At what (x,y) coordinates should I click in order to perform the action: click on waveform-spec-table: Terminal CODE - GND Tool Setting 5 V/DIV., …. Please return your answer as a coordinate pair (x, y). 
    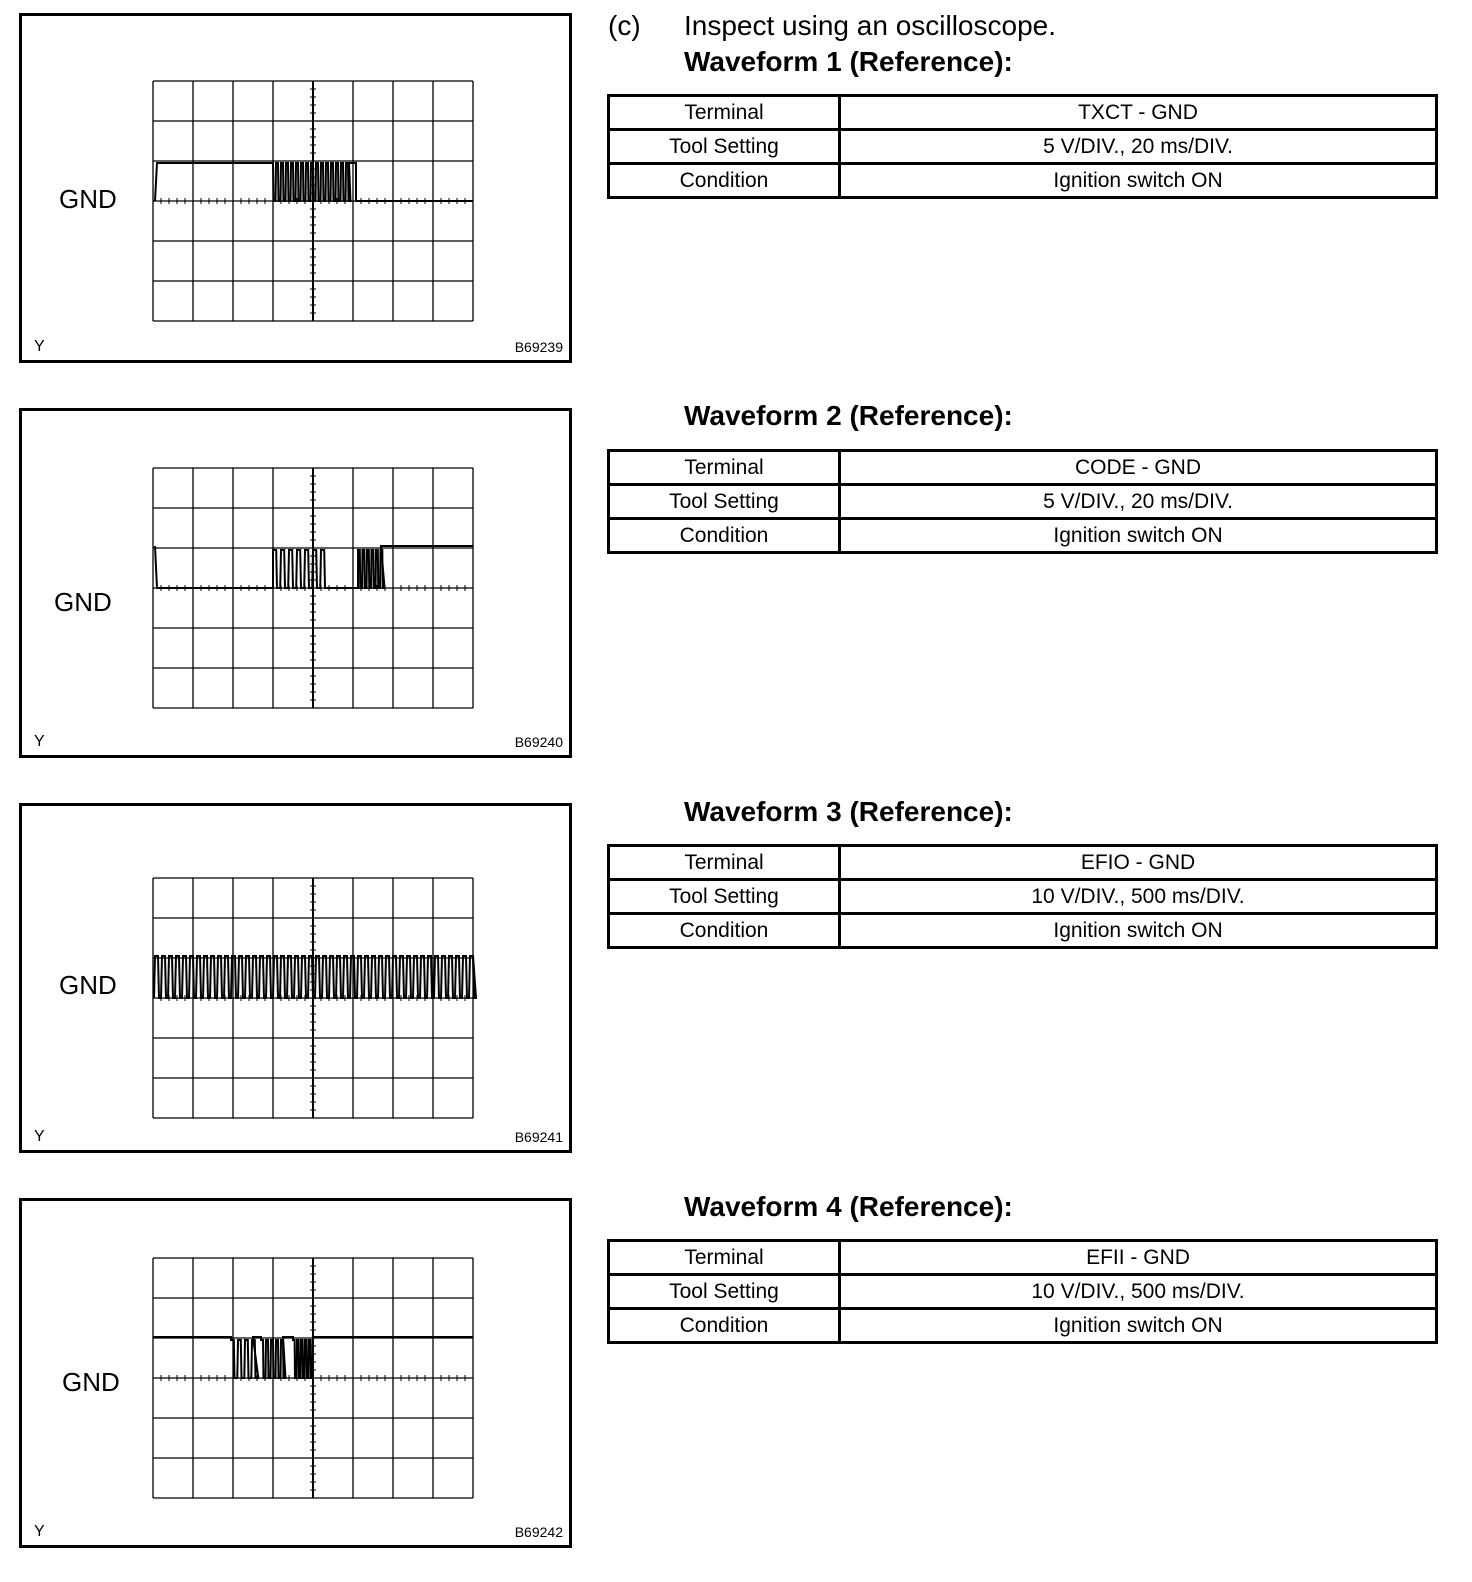
    Looking at the image, I should click on (1022, 501).